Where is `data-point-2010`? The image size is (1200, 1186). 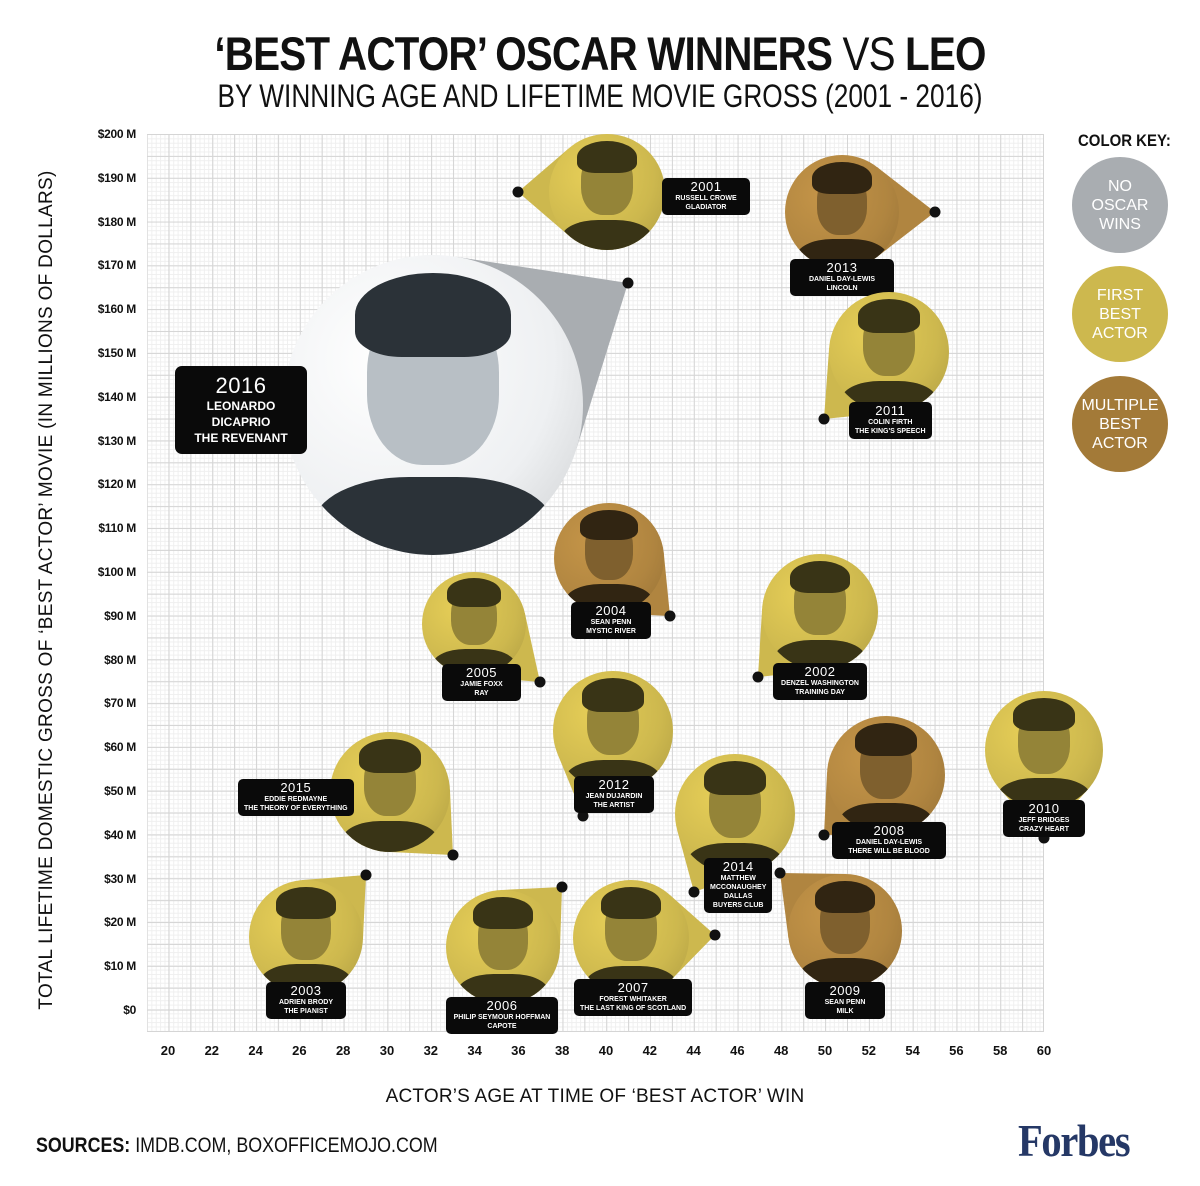
data-point-2010 is located at coordinates (1044, 838).